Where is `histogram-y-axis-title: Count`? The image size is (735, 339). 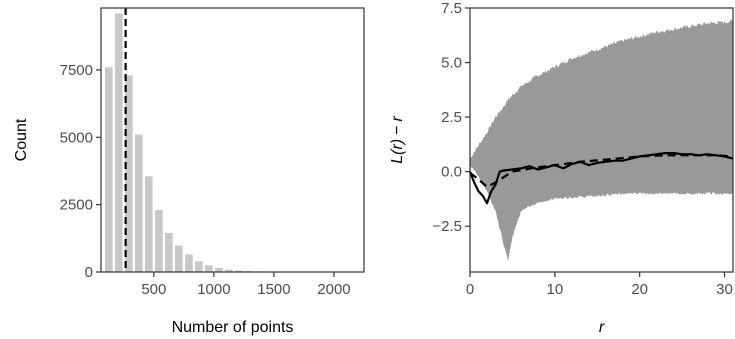
histogram-y-axis-title: Count is located at coordinates (21, 139).